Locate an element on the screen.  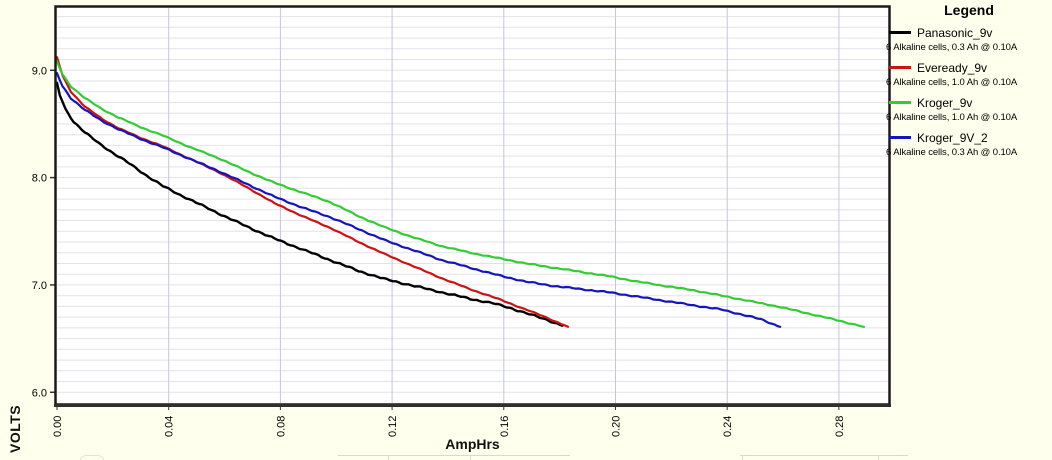
x-tick-label: 0.16 is located at coordinates (505, 426).